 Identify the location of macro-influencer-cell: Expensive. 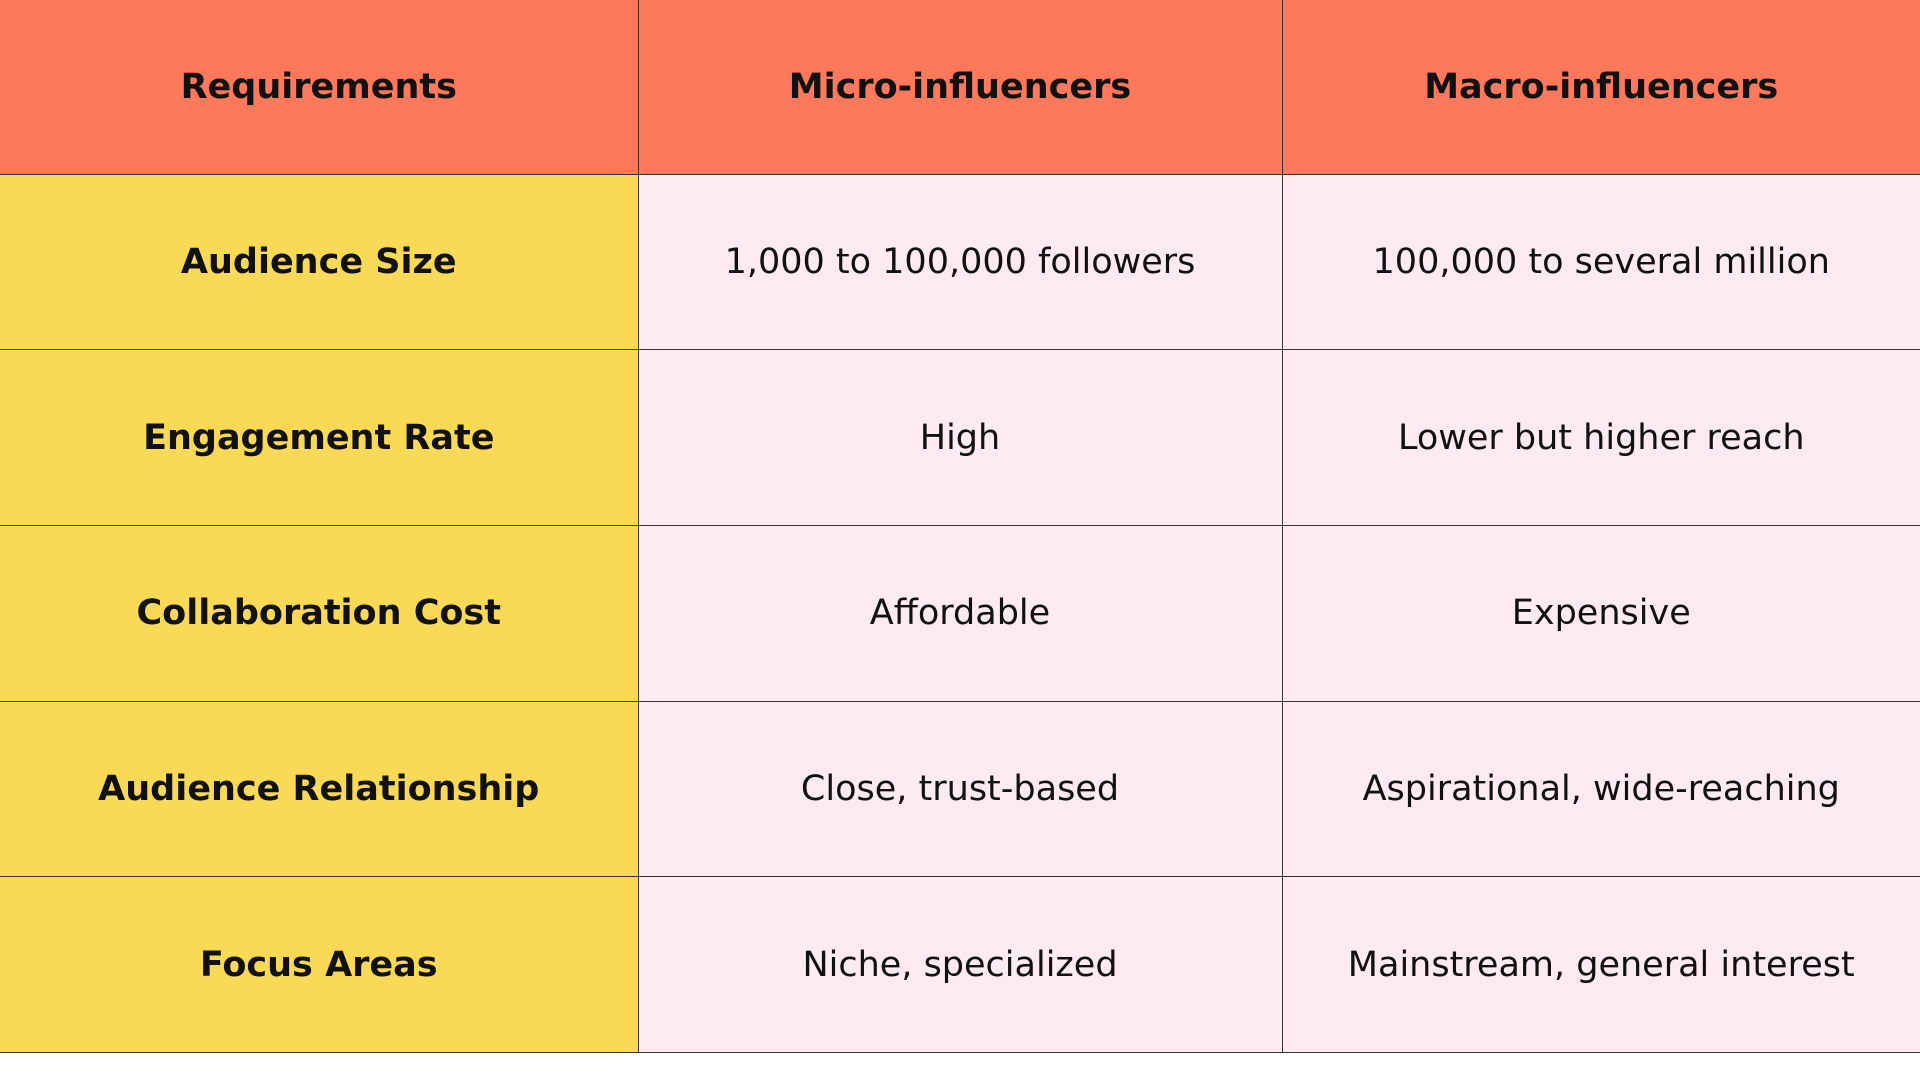
(1600, 613).